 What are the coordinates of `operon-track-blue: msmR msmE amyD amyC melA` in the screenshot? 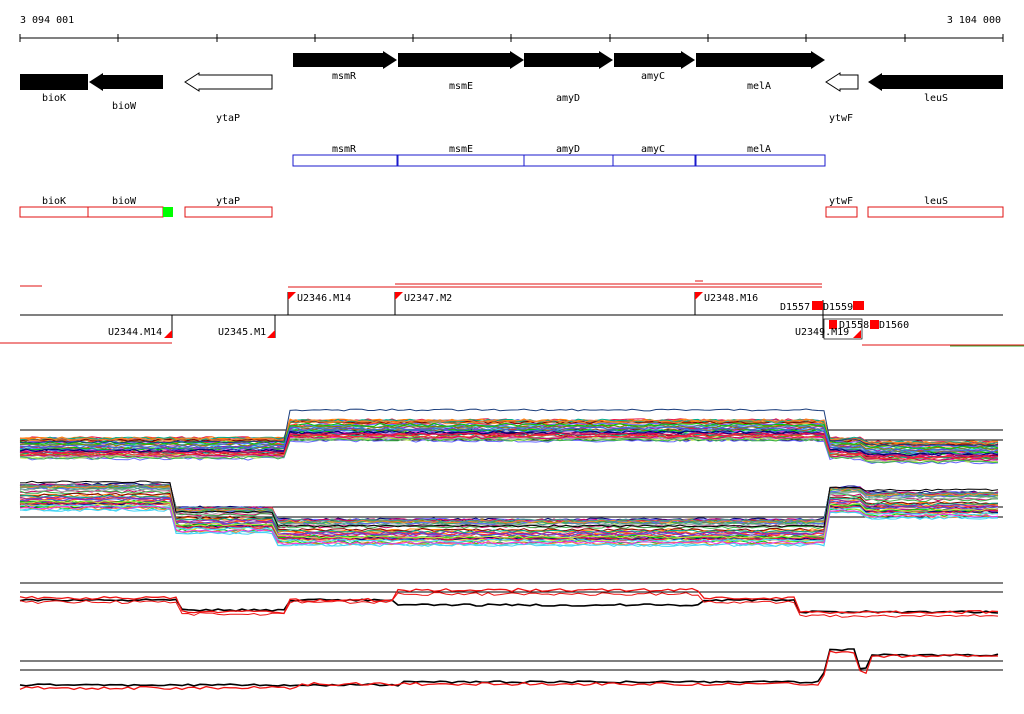 It's located at (559, 155).